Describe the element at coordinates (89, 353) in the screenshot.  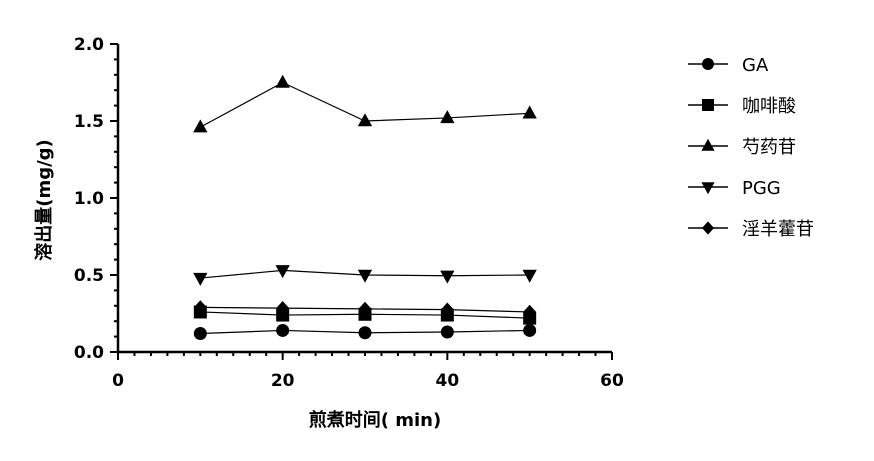
I see `y-tick-label: 0.0` at that location.